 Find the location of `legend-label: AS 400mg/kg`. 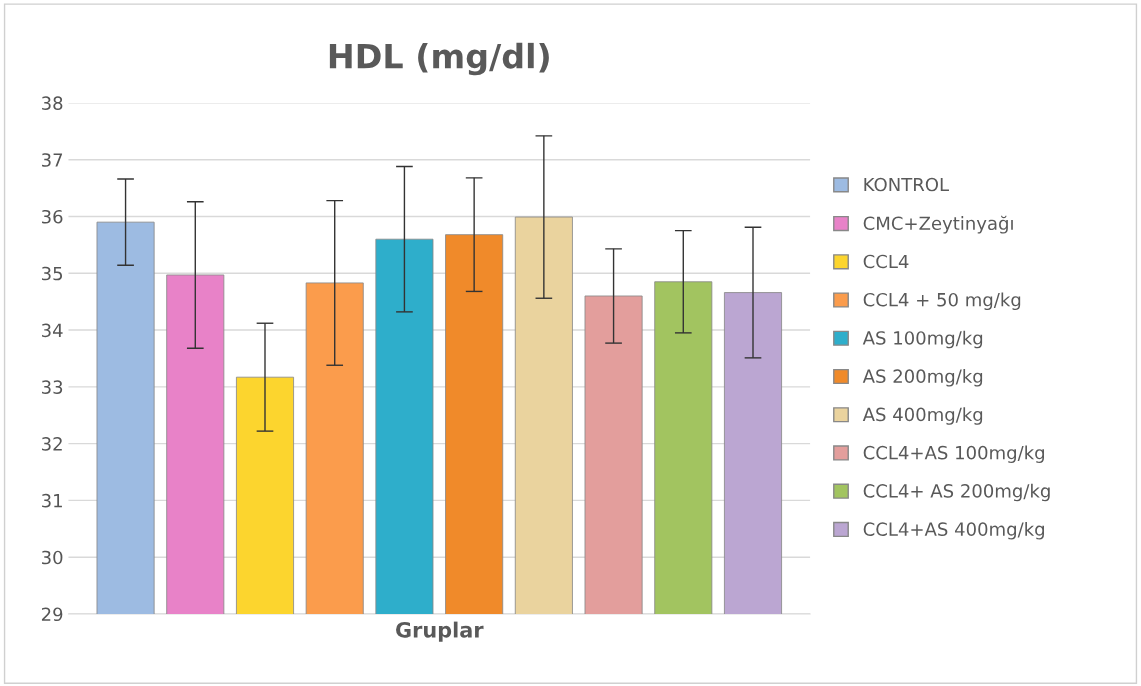

legend-label: AS 400mg/kg is located at coordinates (922, 416).